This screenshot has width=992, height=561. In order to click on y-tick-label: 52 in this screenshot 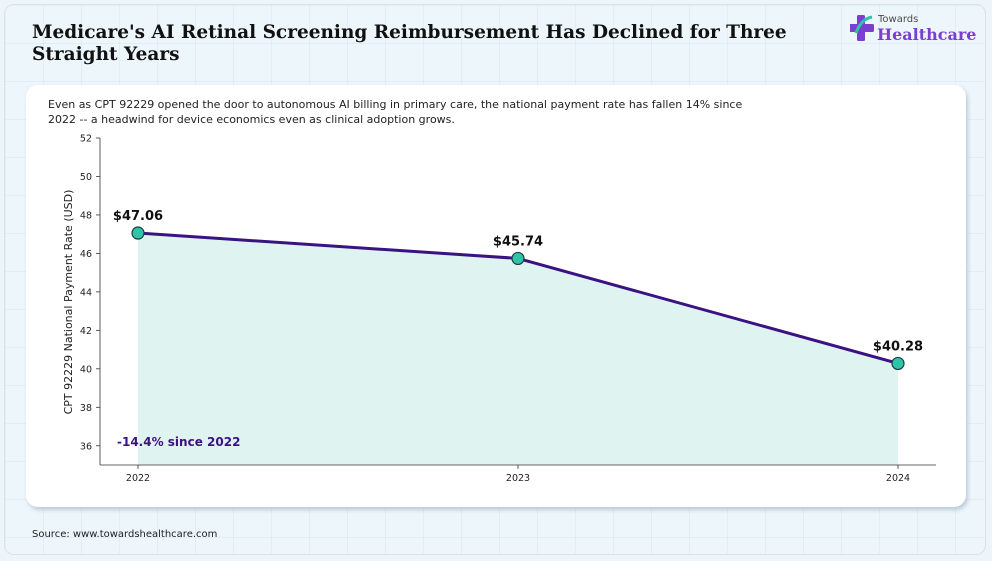, I will do `click(86, 139)`.